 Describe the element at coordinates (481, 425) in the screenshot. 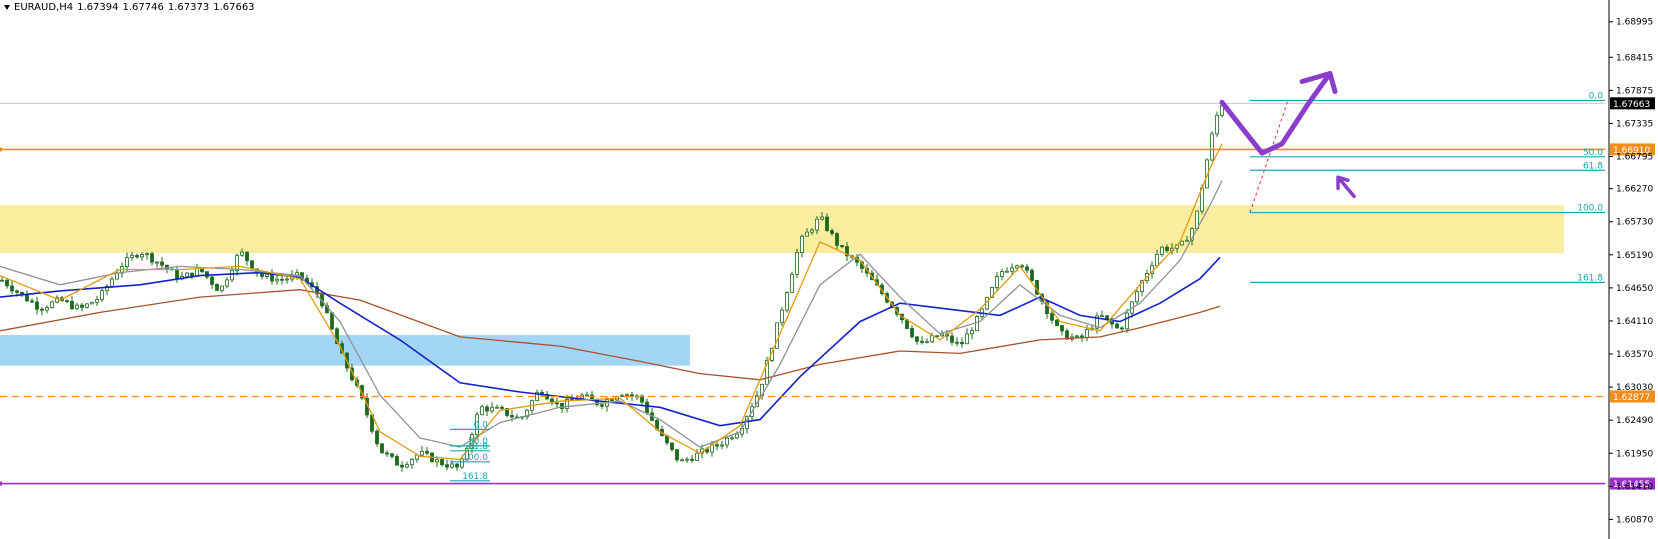

I see `fib-small-label-0.0: 0.0` at that location.